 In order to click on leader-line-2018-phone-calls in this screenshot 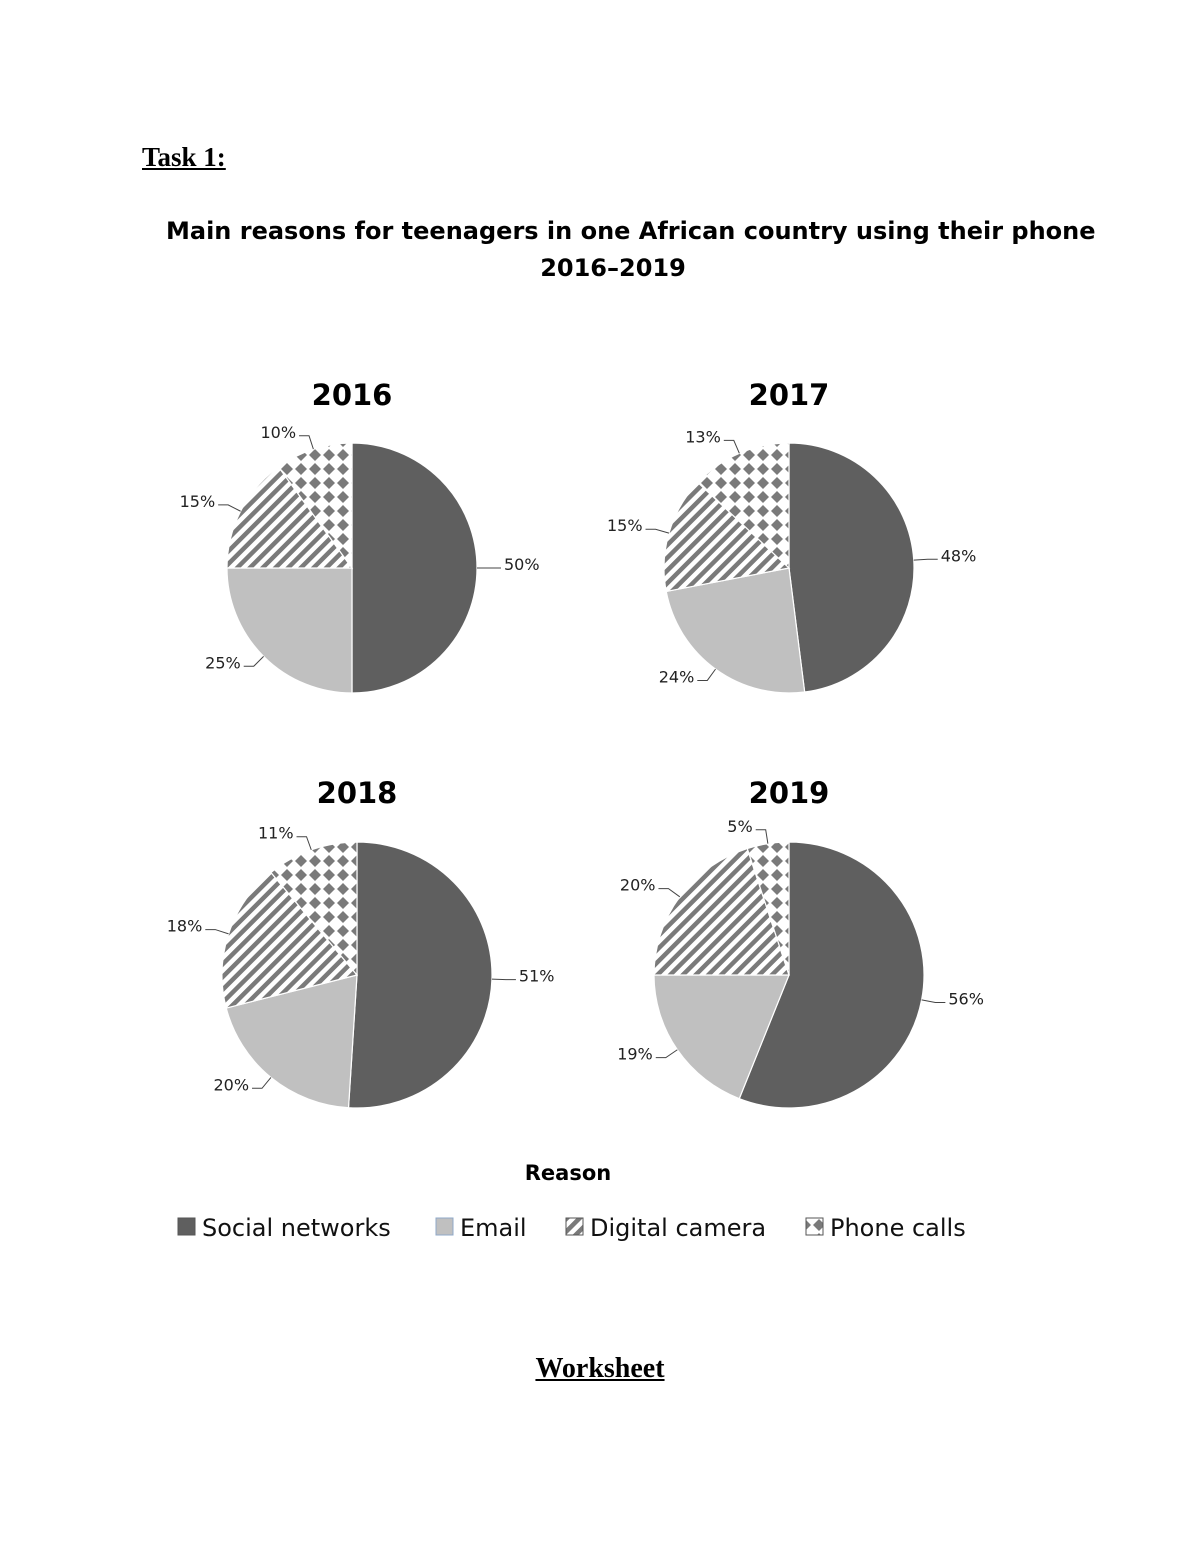, I will do `click(304, 843)`.